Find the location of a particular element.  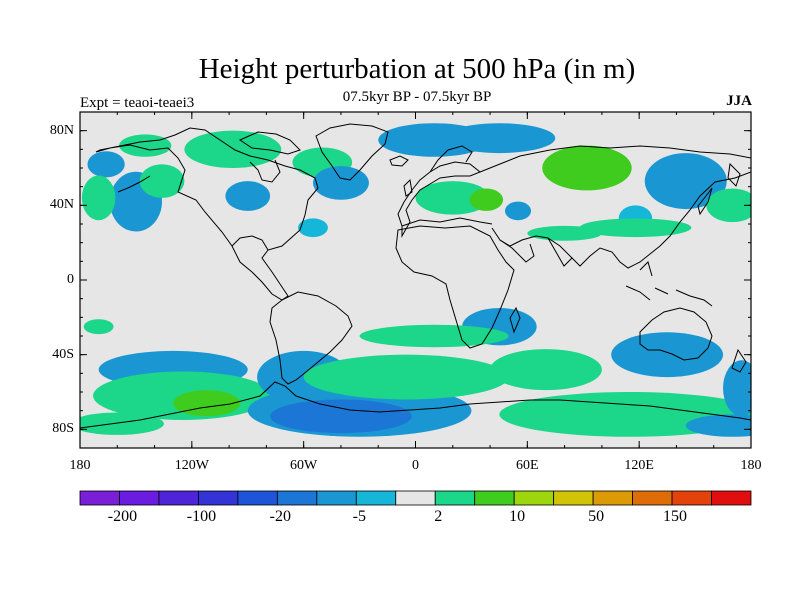

x-tick-label-0: 180 is located at coordinates (80, 465).